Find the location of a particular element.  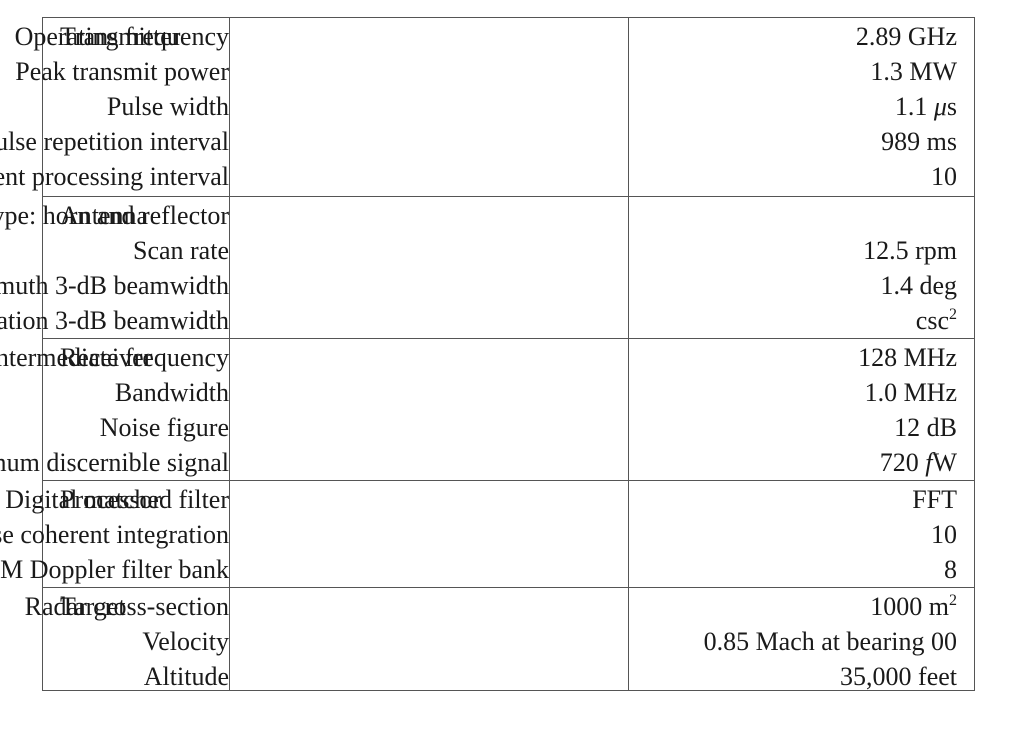

category-label: Target is located at coordinates (93, 606).